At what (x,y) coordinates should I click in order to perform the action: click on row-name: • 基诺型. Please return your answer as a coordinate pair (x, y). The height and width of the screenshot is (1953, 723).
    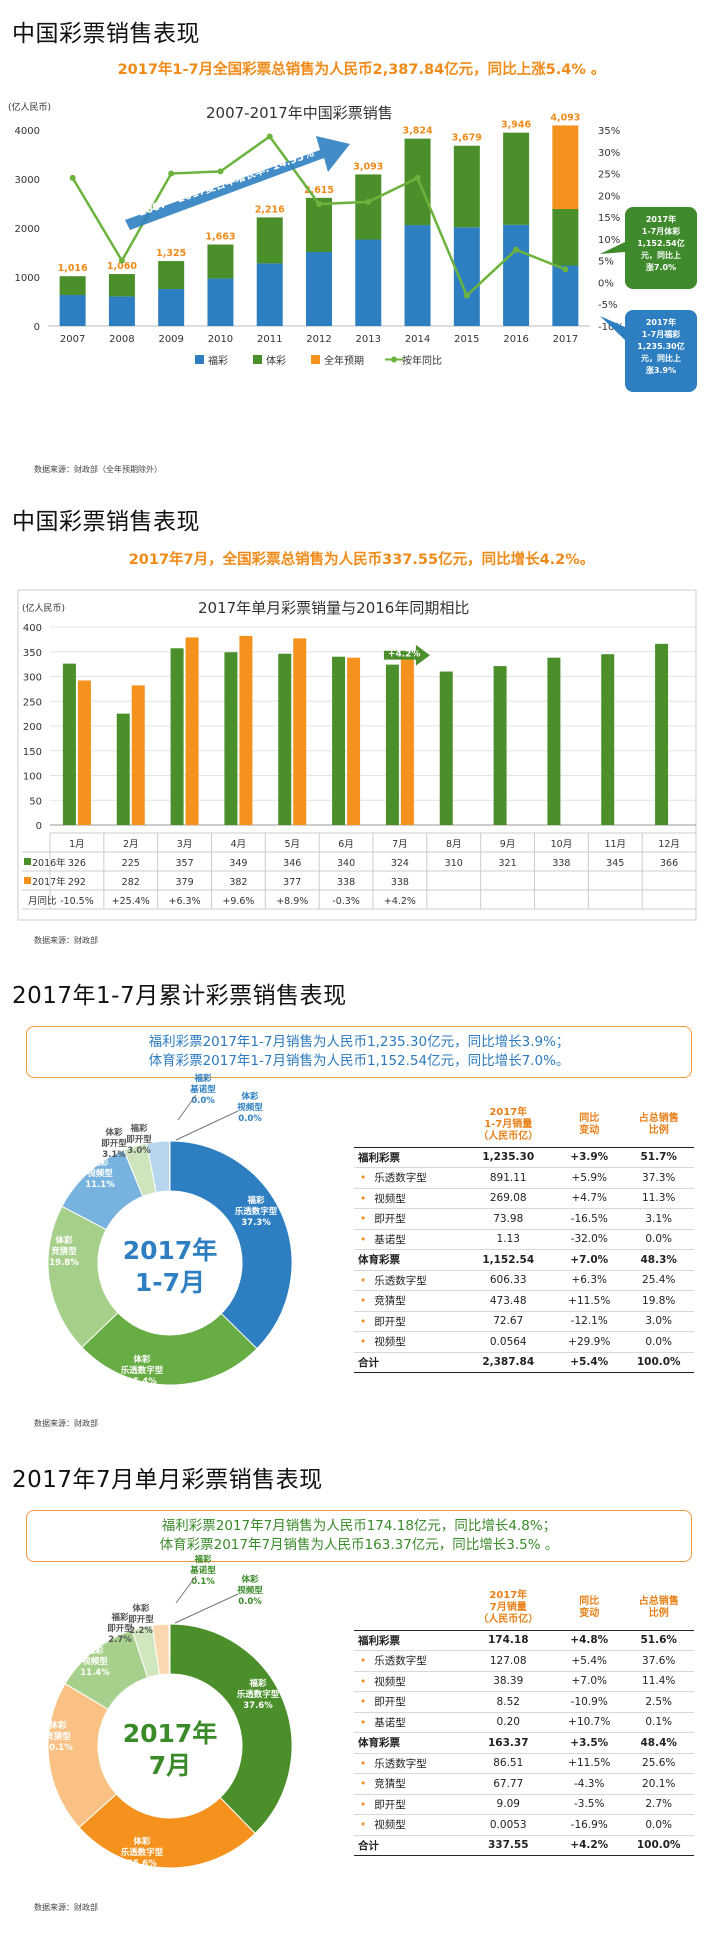
    Looking at the image, I should click on (408, 1722).